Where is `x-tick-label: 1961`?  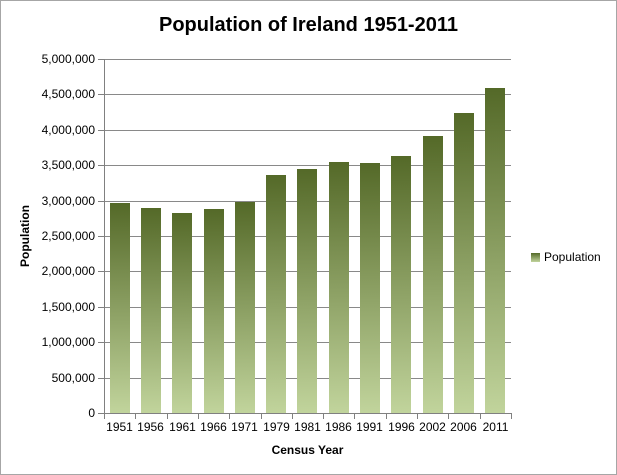
x-tick-label: 1961 is located at coordinates (182, 427).